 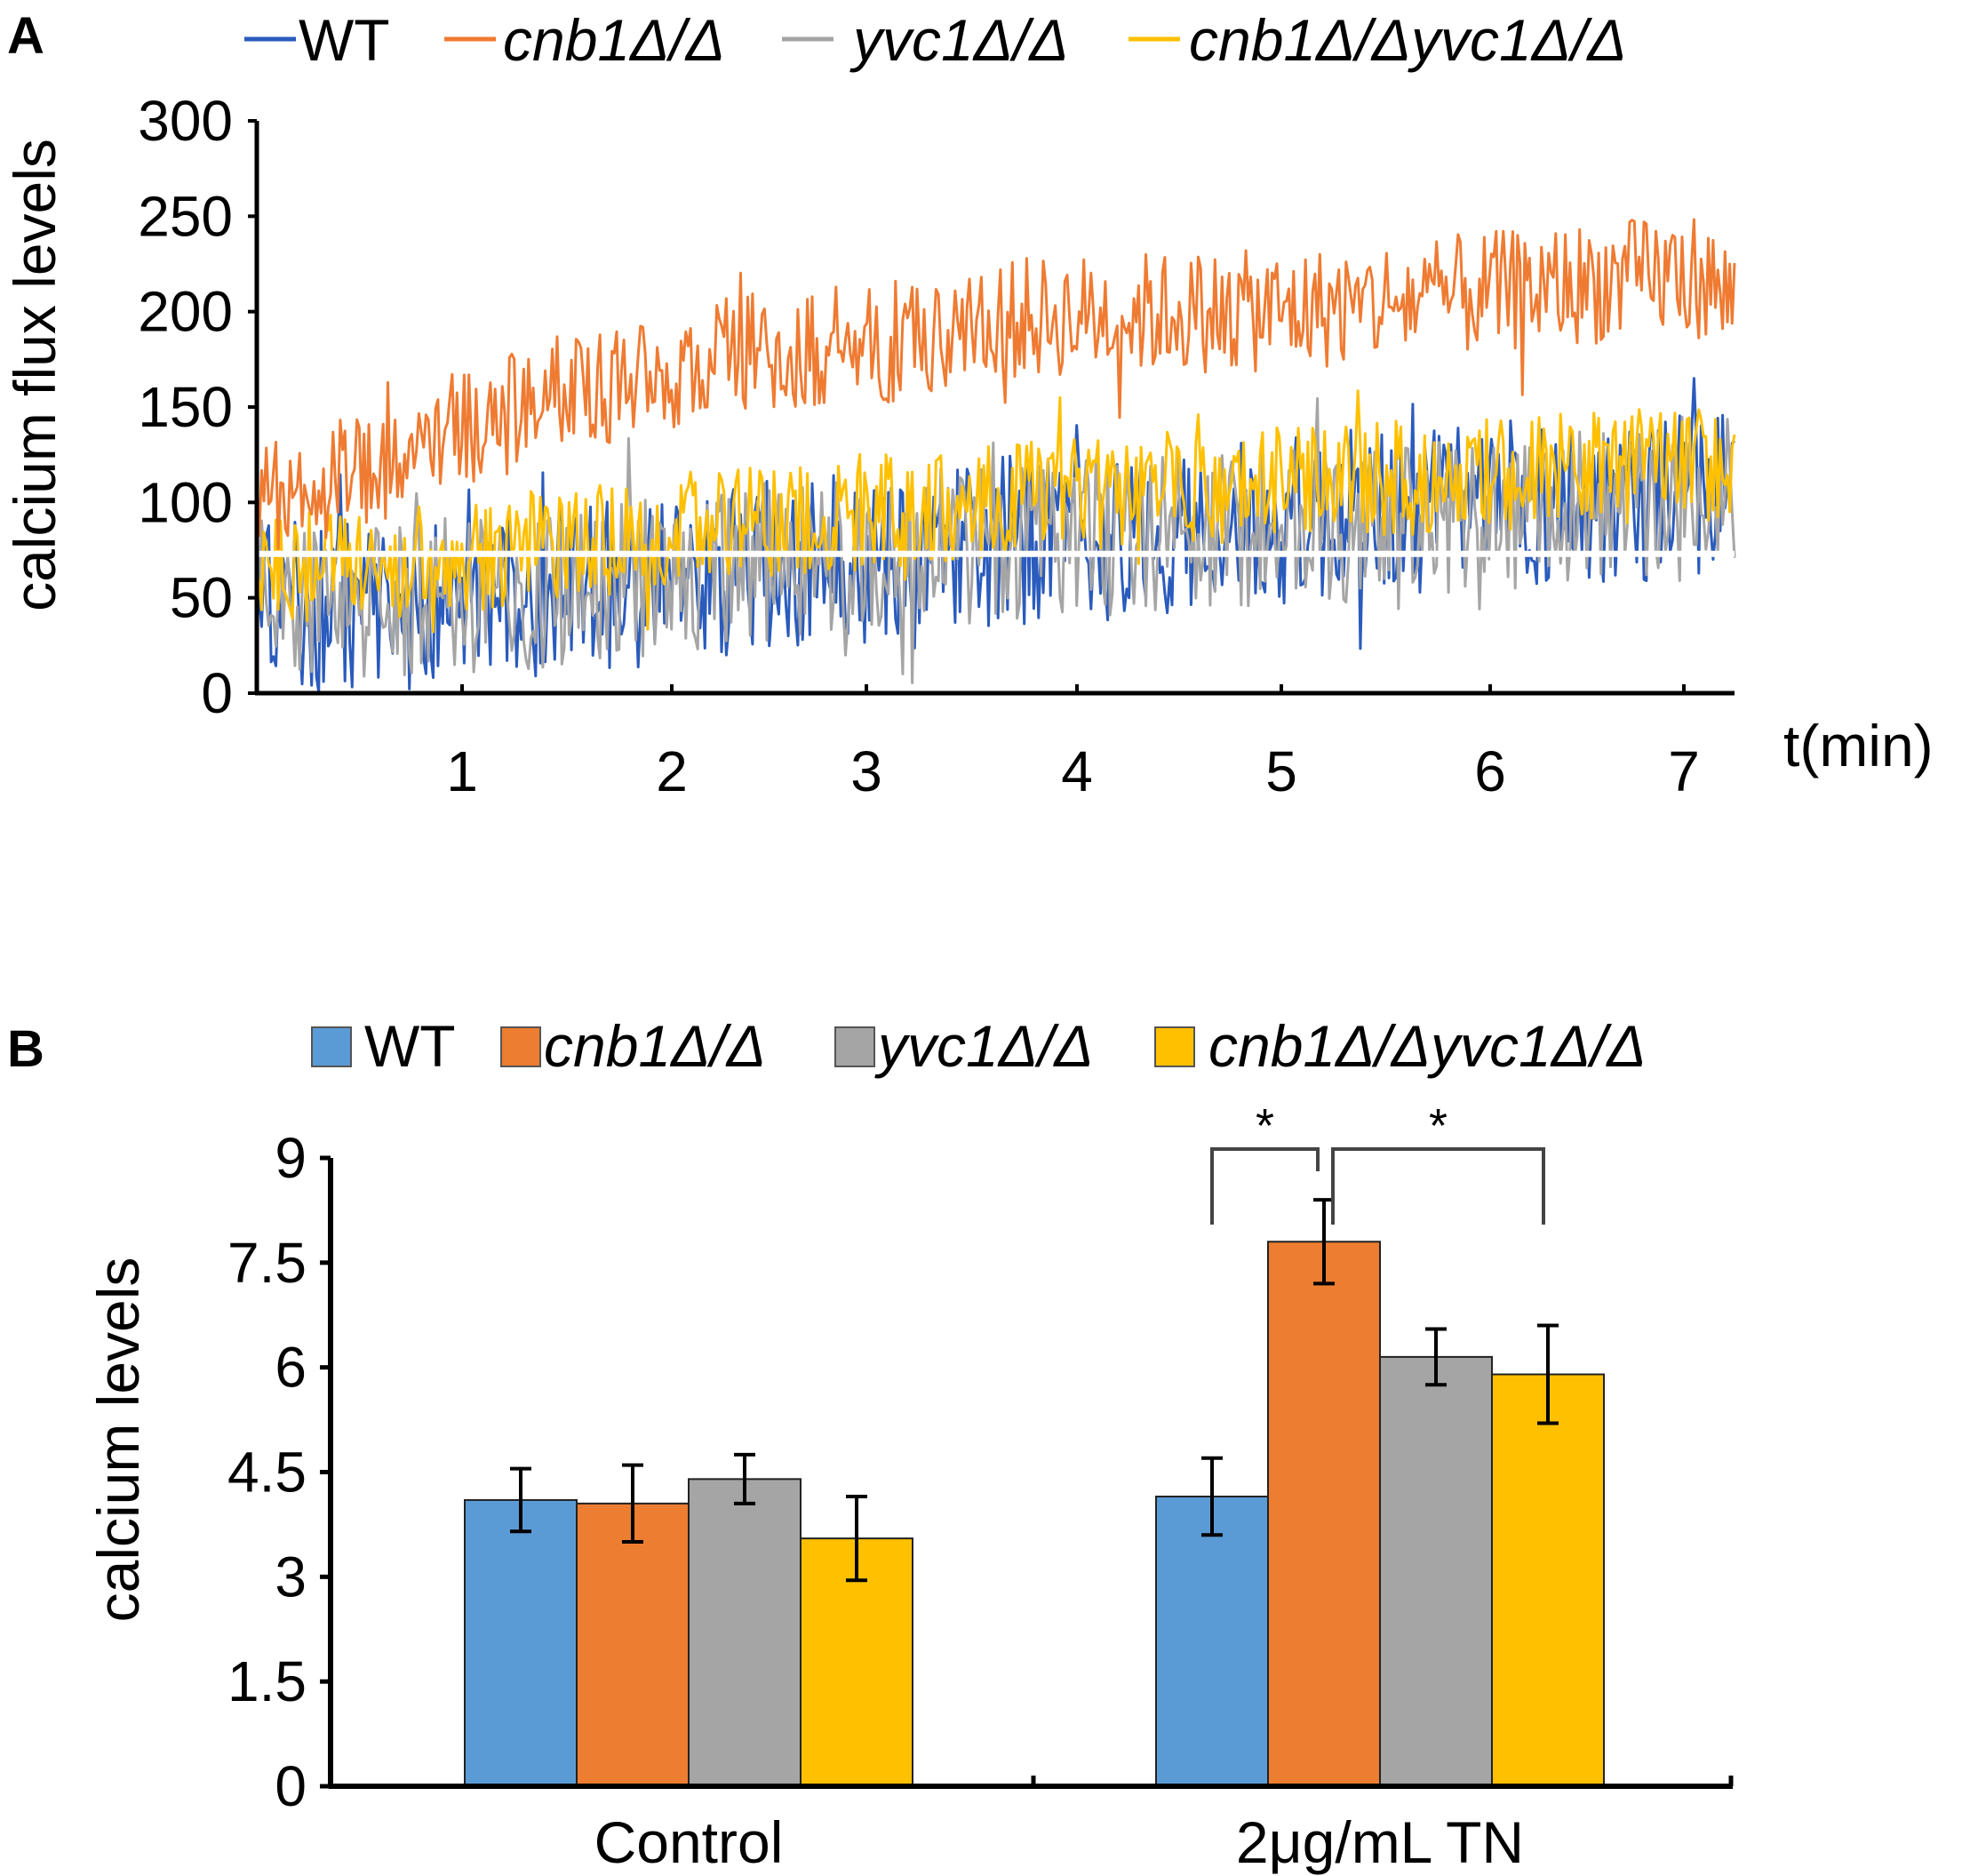 I want to click on bar-wt-control, so click(x=521, y=1643).